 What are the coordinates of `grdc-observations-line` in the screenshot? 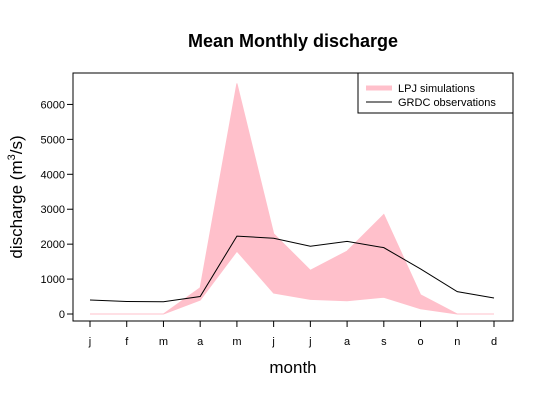 It's located at (292, 269).